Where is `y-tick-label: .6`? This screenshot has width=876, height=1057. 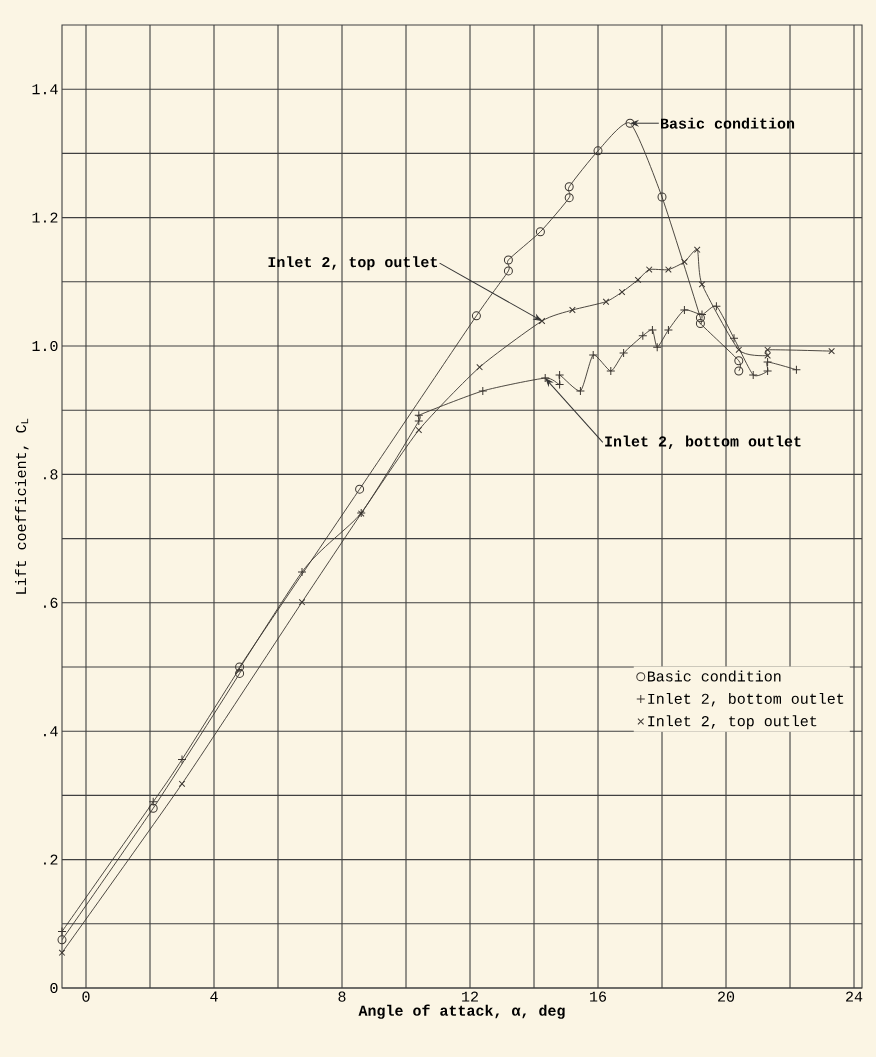
y-tick-label: .6 is located at coordinates (51, 602).